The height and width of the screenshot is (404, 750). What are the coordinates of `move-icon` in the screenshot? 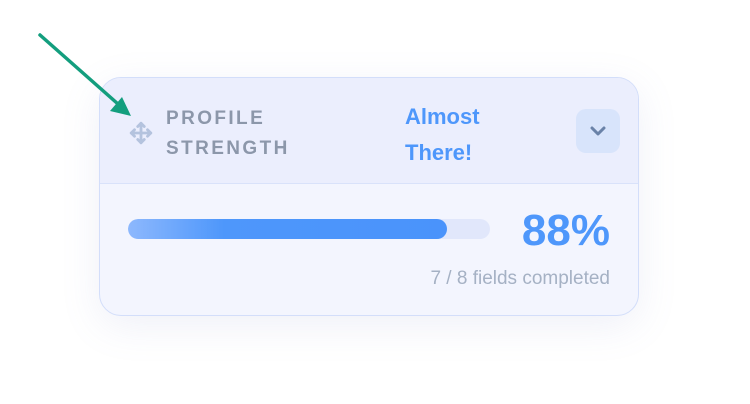 It's located at (141, 133).